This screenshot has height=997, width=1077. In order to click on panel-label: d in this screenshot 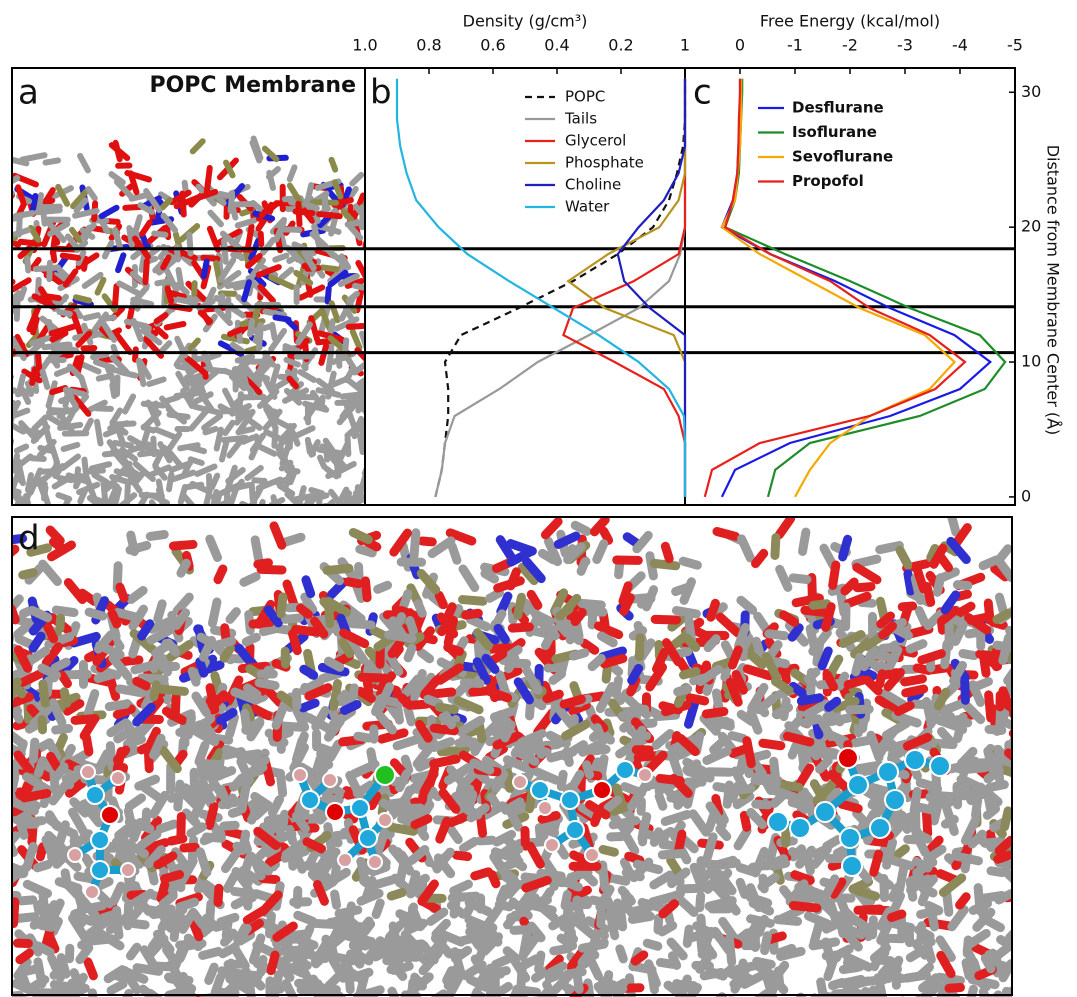, I will do `click(29, 539)`.